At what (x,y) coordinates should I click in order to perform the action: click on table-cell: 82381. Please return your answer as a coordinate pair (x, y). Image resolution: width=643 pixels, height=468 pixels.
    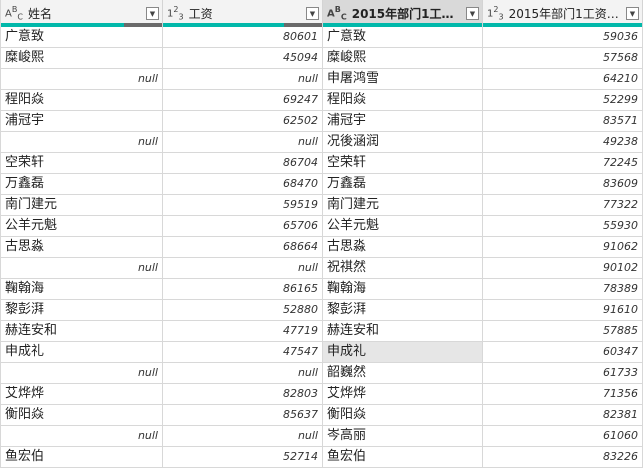
    Looking at the image, I should click on (563, 415).